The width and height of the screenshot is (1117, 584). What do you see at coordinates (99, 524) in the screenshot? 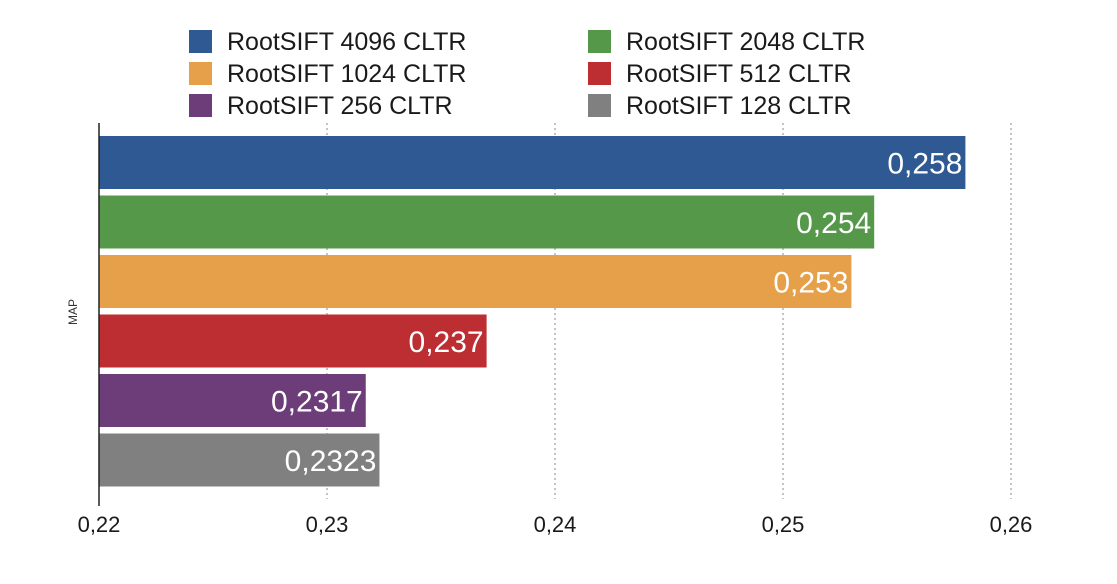
I see `x-tick-label: 0,22` at bounding box center [99, 524].